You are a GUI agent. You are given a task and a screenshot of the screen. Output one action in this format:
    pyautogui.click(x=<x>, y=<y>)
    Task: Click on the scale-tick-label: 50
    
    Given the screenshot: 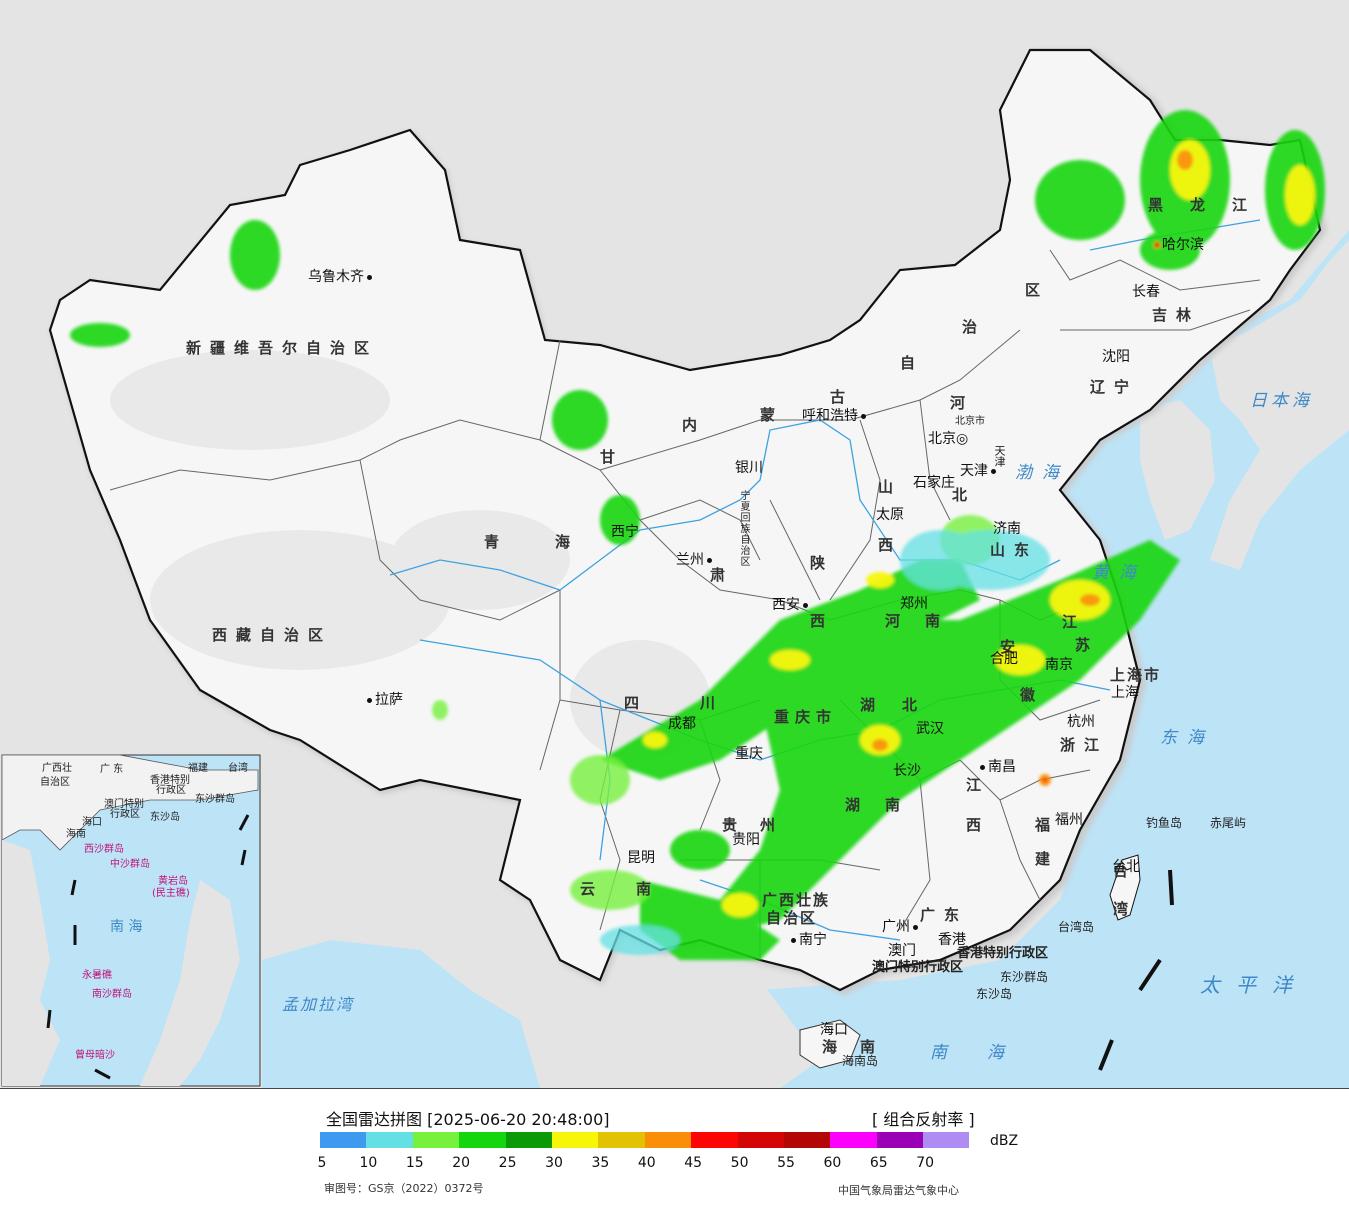 What is the action you would take?
    pyautogui.click(x=739, y=1163)
    